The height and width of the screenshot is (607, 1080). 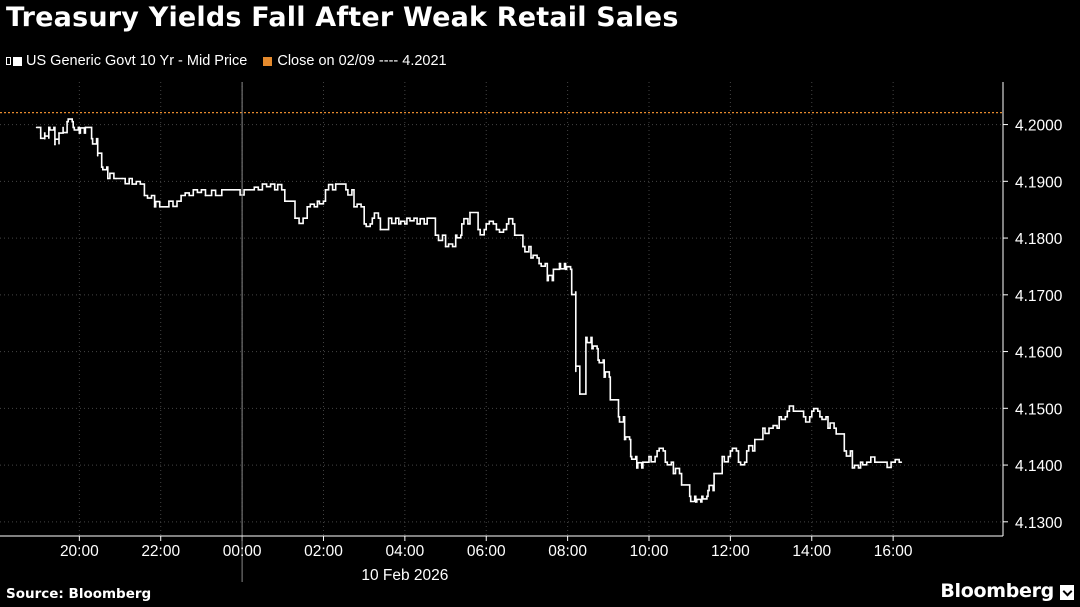 What do you see at coordinates (1039, 126) in the screenshot?
I see `y-tick-label: 4.2000` at bounding box center [1039, 126].